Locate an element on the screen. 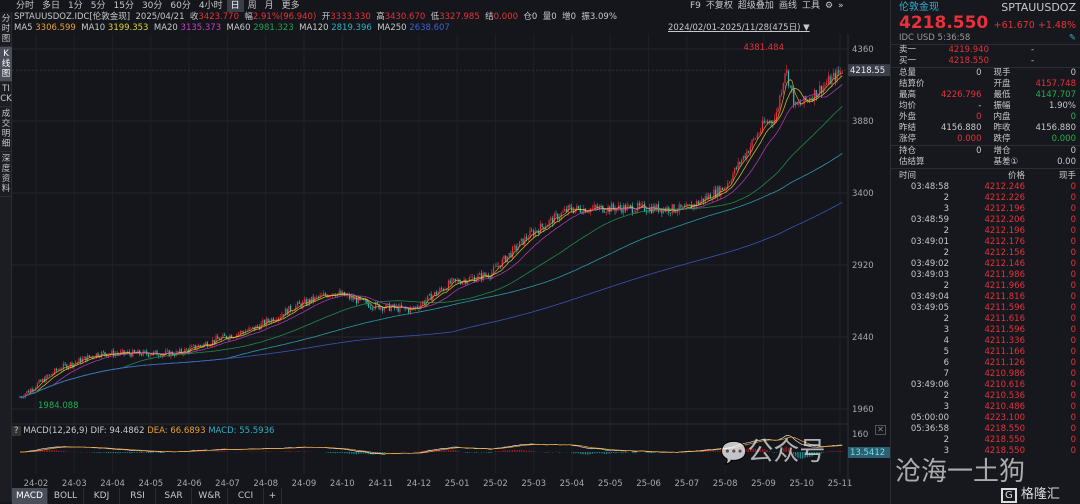 This screenshot has width=1080, height=504. help-icon: ? is located at coordinates (16, 431).